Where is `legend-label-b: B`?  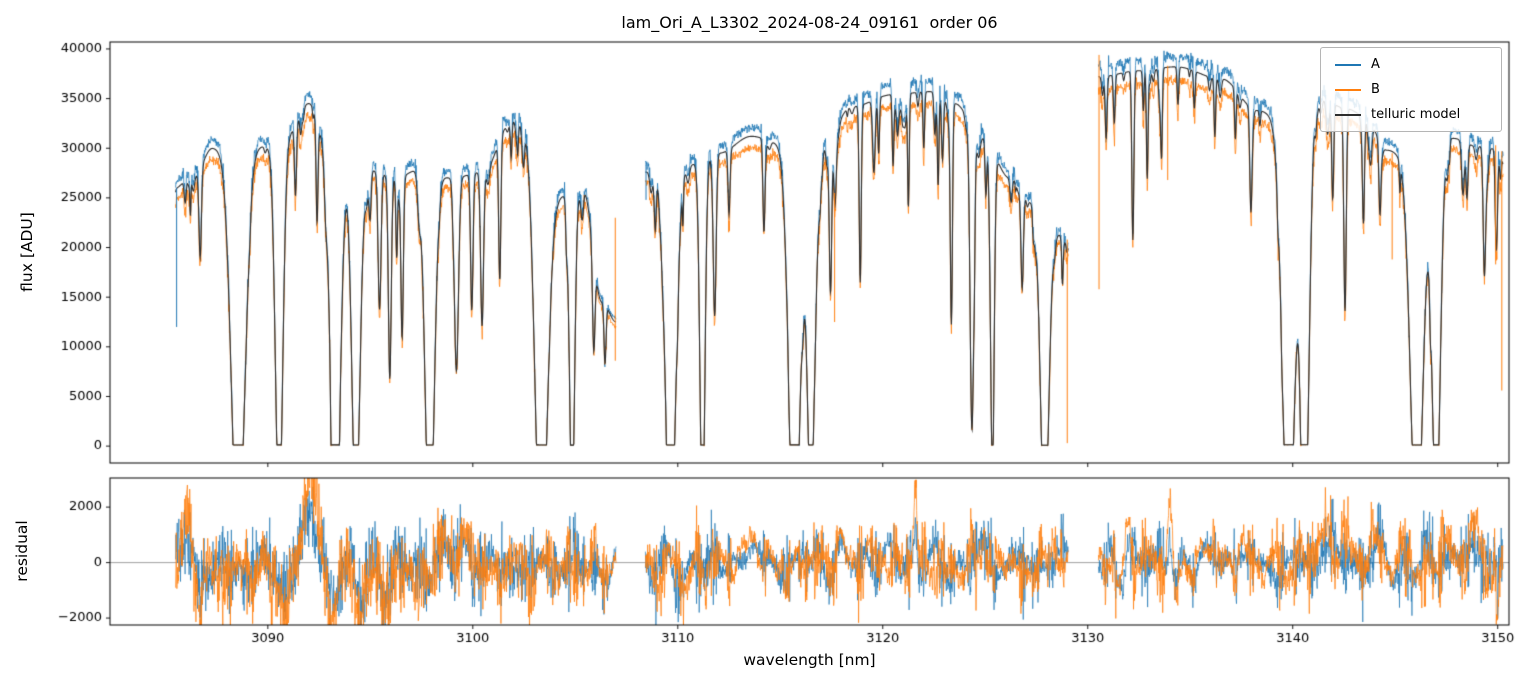 legend-label-b: B is located at coordinates (1375, 89).